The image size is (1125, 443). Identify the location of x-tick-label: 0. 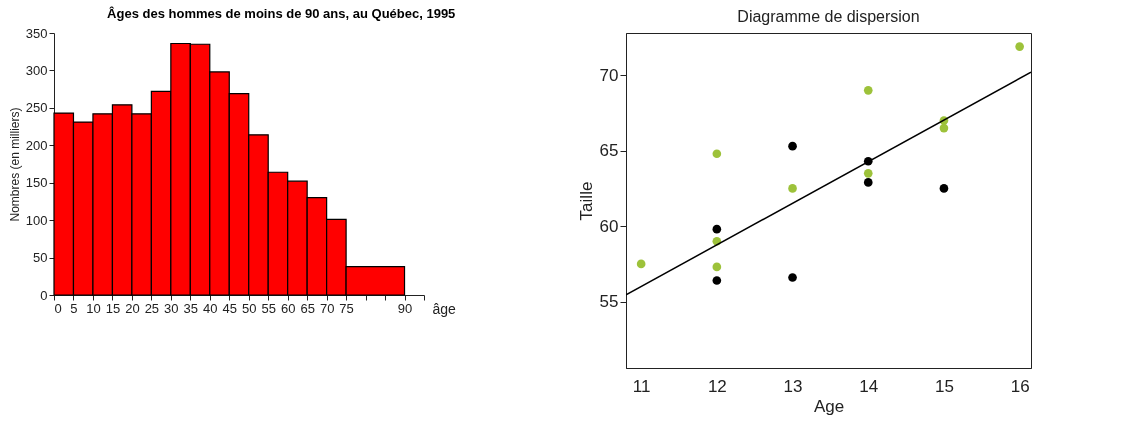
(58, 308).